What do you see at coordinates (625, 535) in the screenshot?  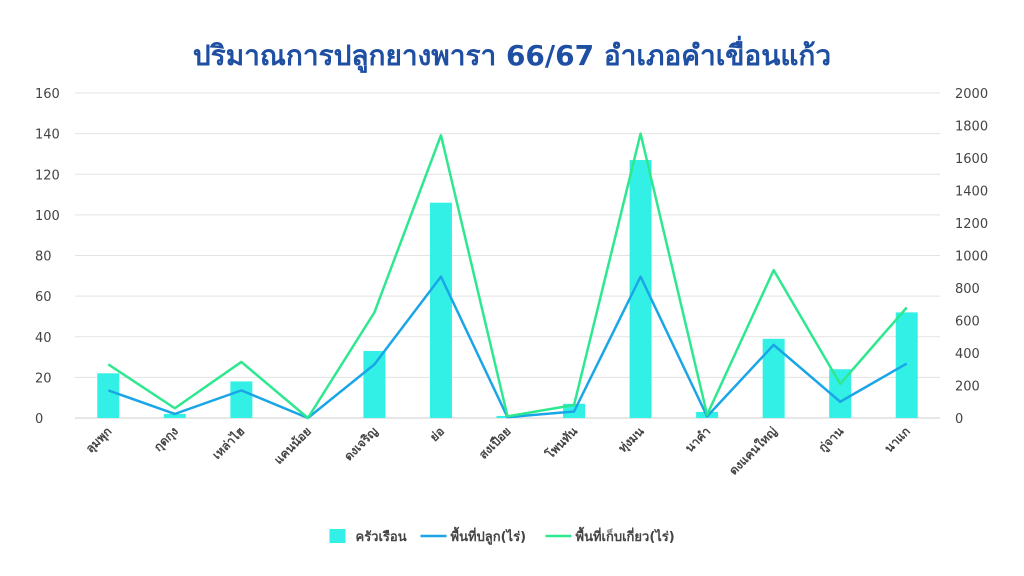 I see `legend-label: พื้นที่เก็บเกี่ยว(ไร่)` at bounding box center [625, 535].